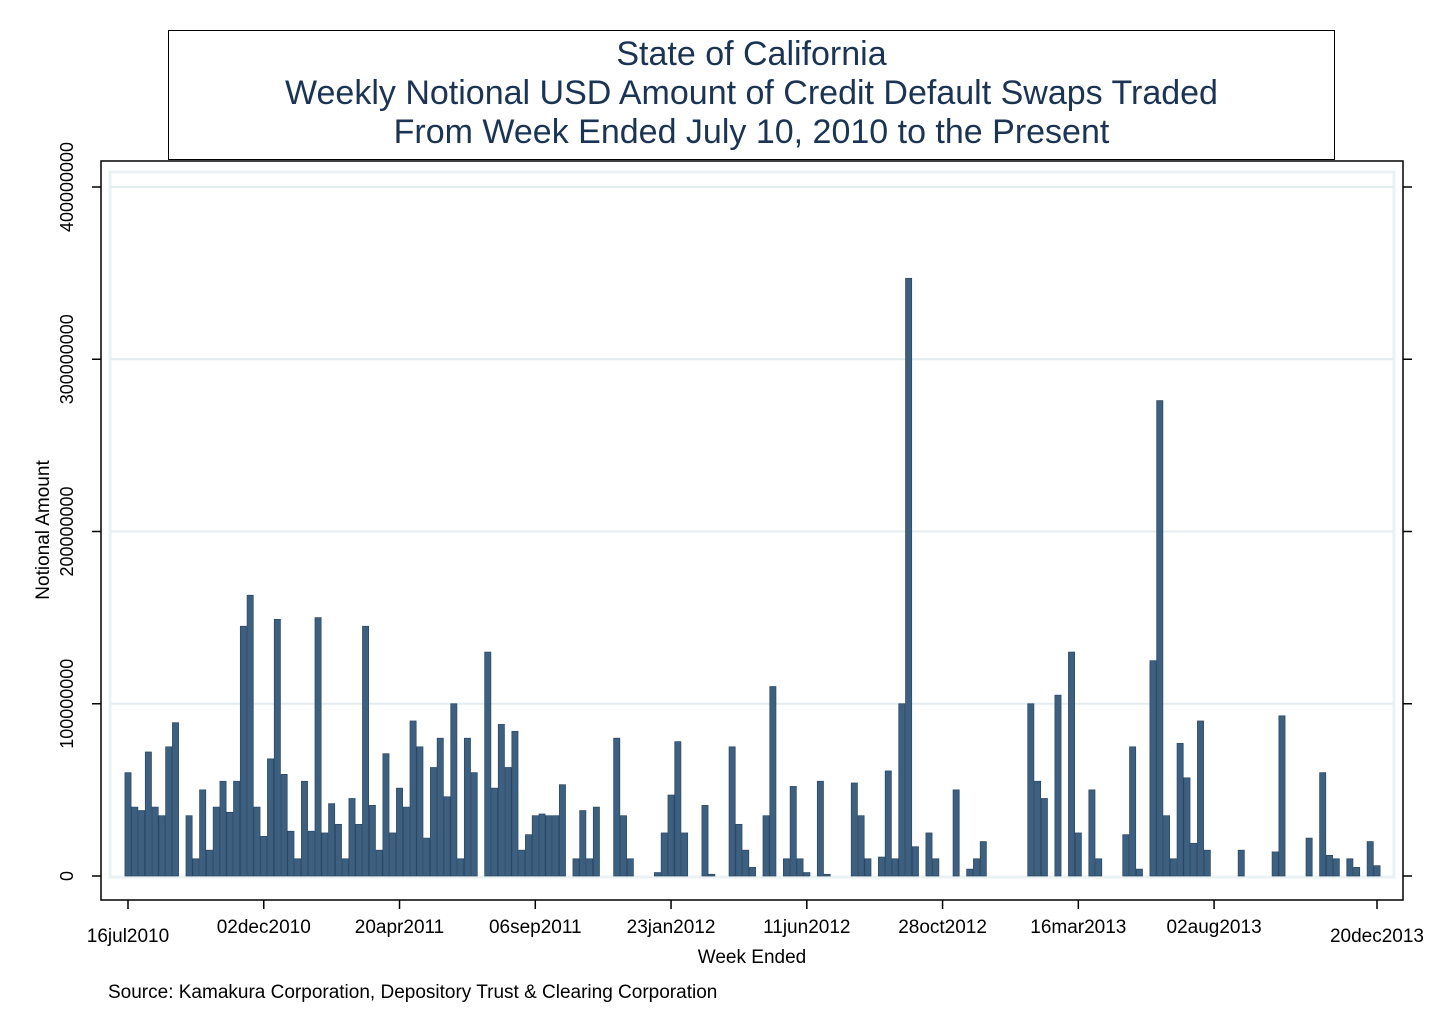 This screenshot has height=1017, width=1434. Describe the element at coordinates (942, 927) in the screenshot. I see `x-tick-label: 28oct2012` at that location.